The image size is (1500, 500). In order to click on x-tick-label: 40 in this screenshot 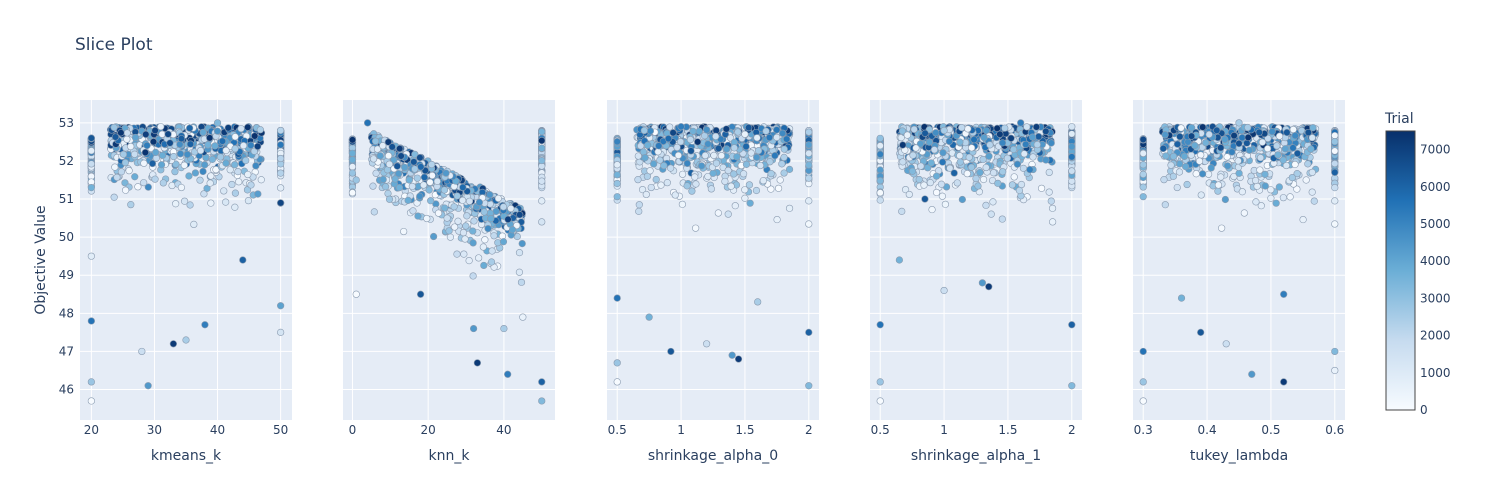, I will do `click(503, 430)`.